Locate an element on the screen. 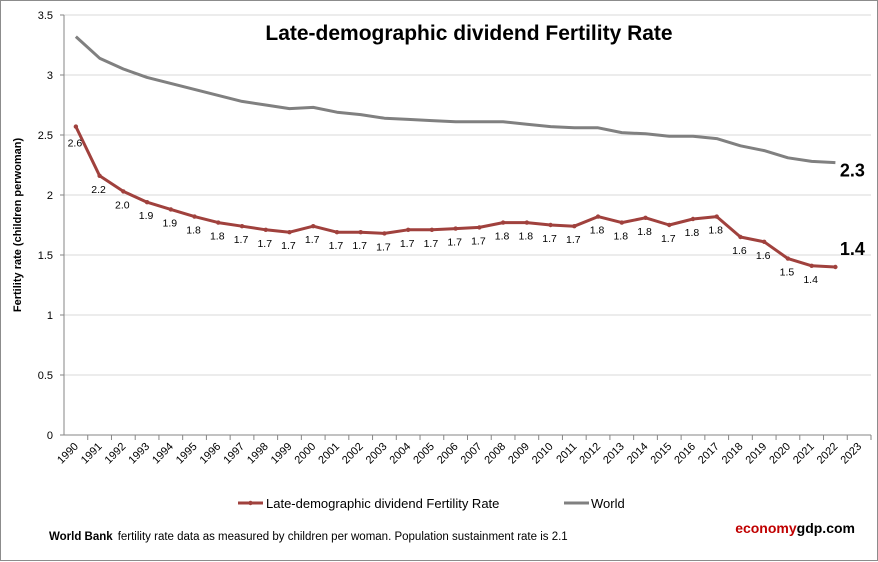 Image resolution: width=878 pixels, height=562 pixels. x-tick-label: 1990 is located at coordinates (68, 454).